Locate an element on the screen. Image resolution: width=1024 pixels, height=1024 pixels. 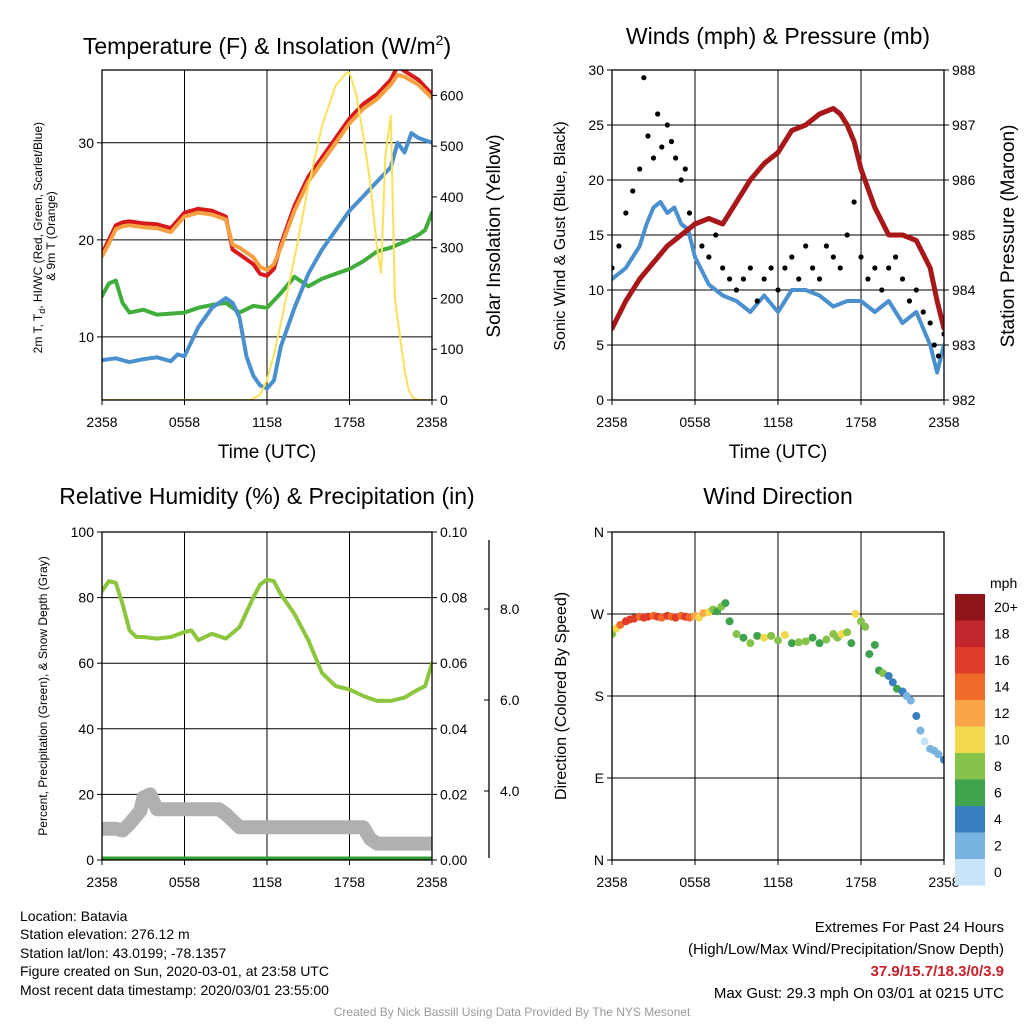
winds-title: Winds (mph) & Pressure (mb) is located at coordinates (778, 36).